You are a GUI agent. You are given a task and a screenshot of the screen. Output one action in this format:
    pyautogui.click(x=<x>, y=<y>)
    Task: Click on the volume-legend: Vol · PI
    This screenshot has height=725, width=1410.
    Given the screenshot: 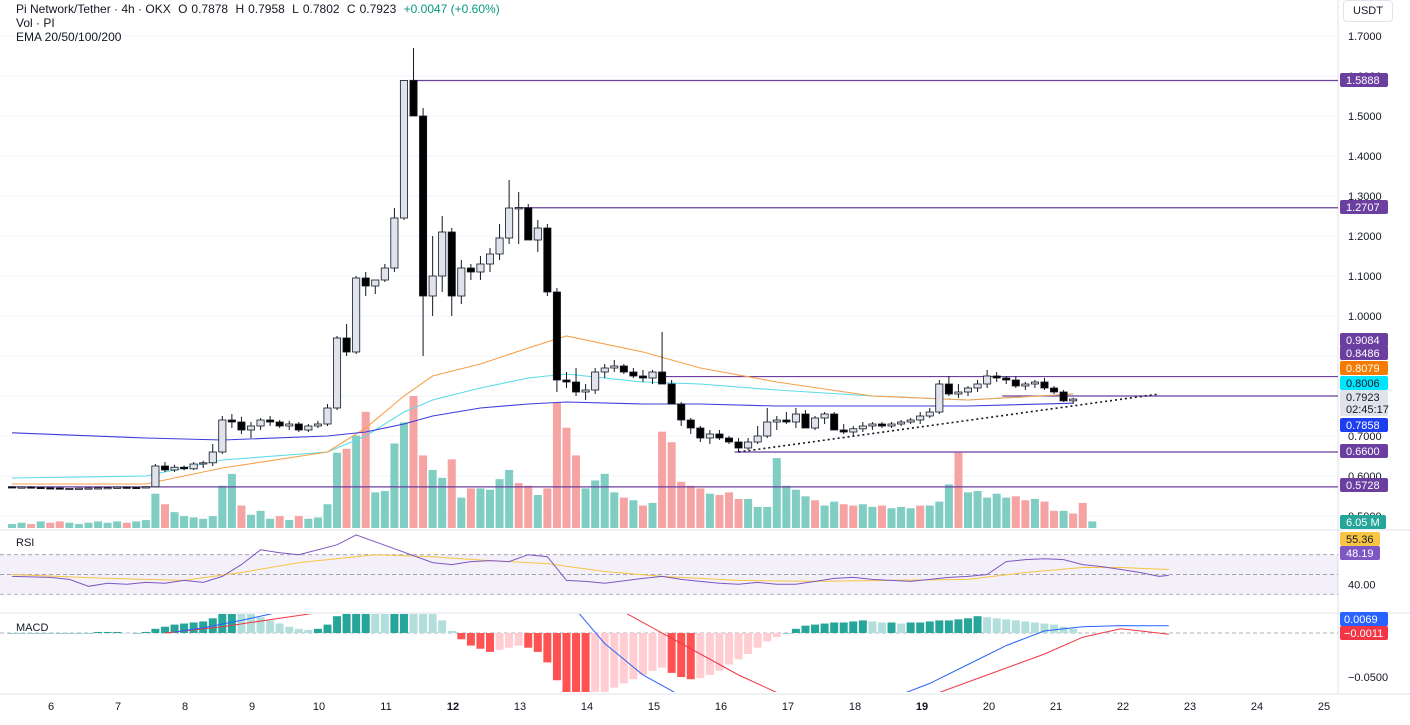 What is the action you would take?
    pyautogui.click(x=35, y=23)
    